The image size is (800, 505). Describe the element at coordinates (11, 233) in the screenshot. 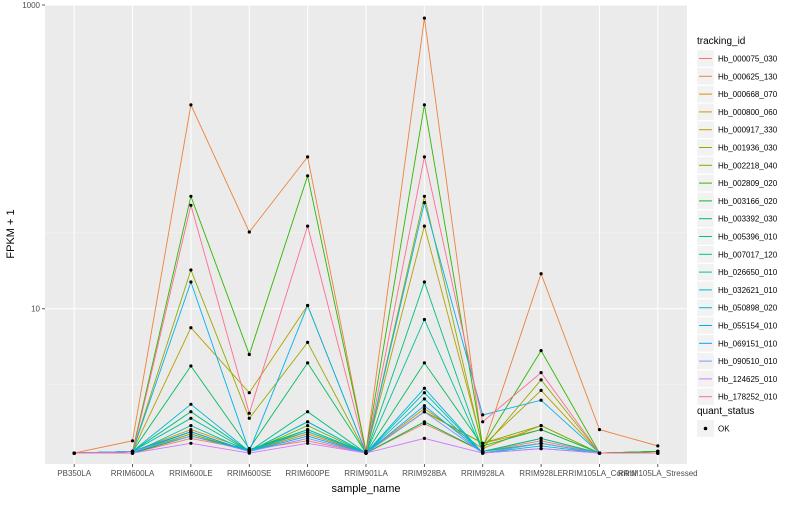

I see `y-axis-title: FPKM + 1` at that location.